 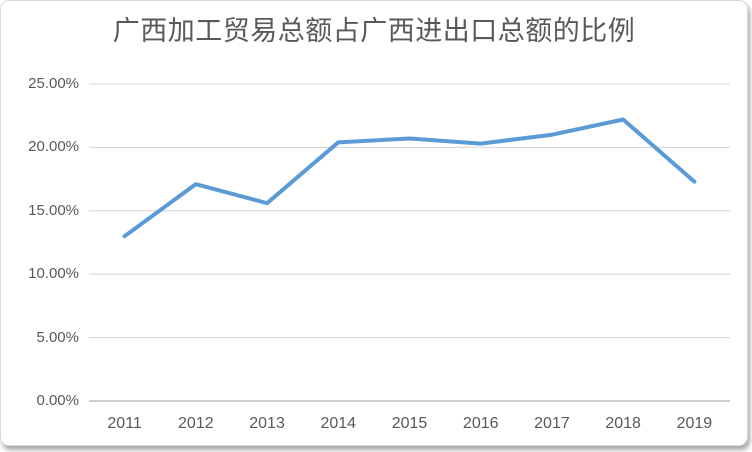 What do you see at coordinates (623, 423) in the screenshot?
I see `x-tick-label: 2018` at bounding box center [623, 423].